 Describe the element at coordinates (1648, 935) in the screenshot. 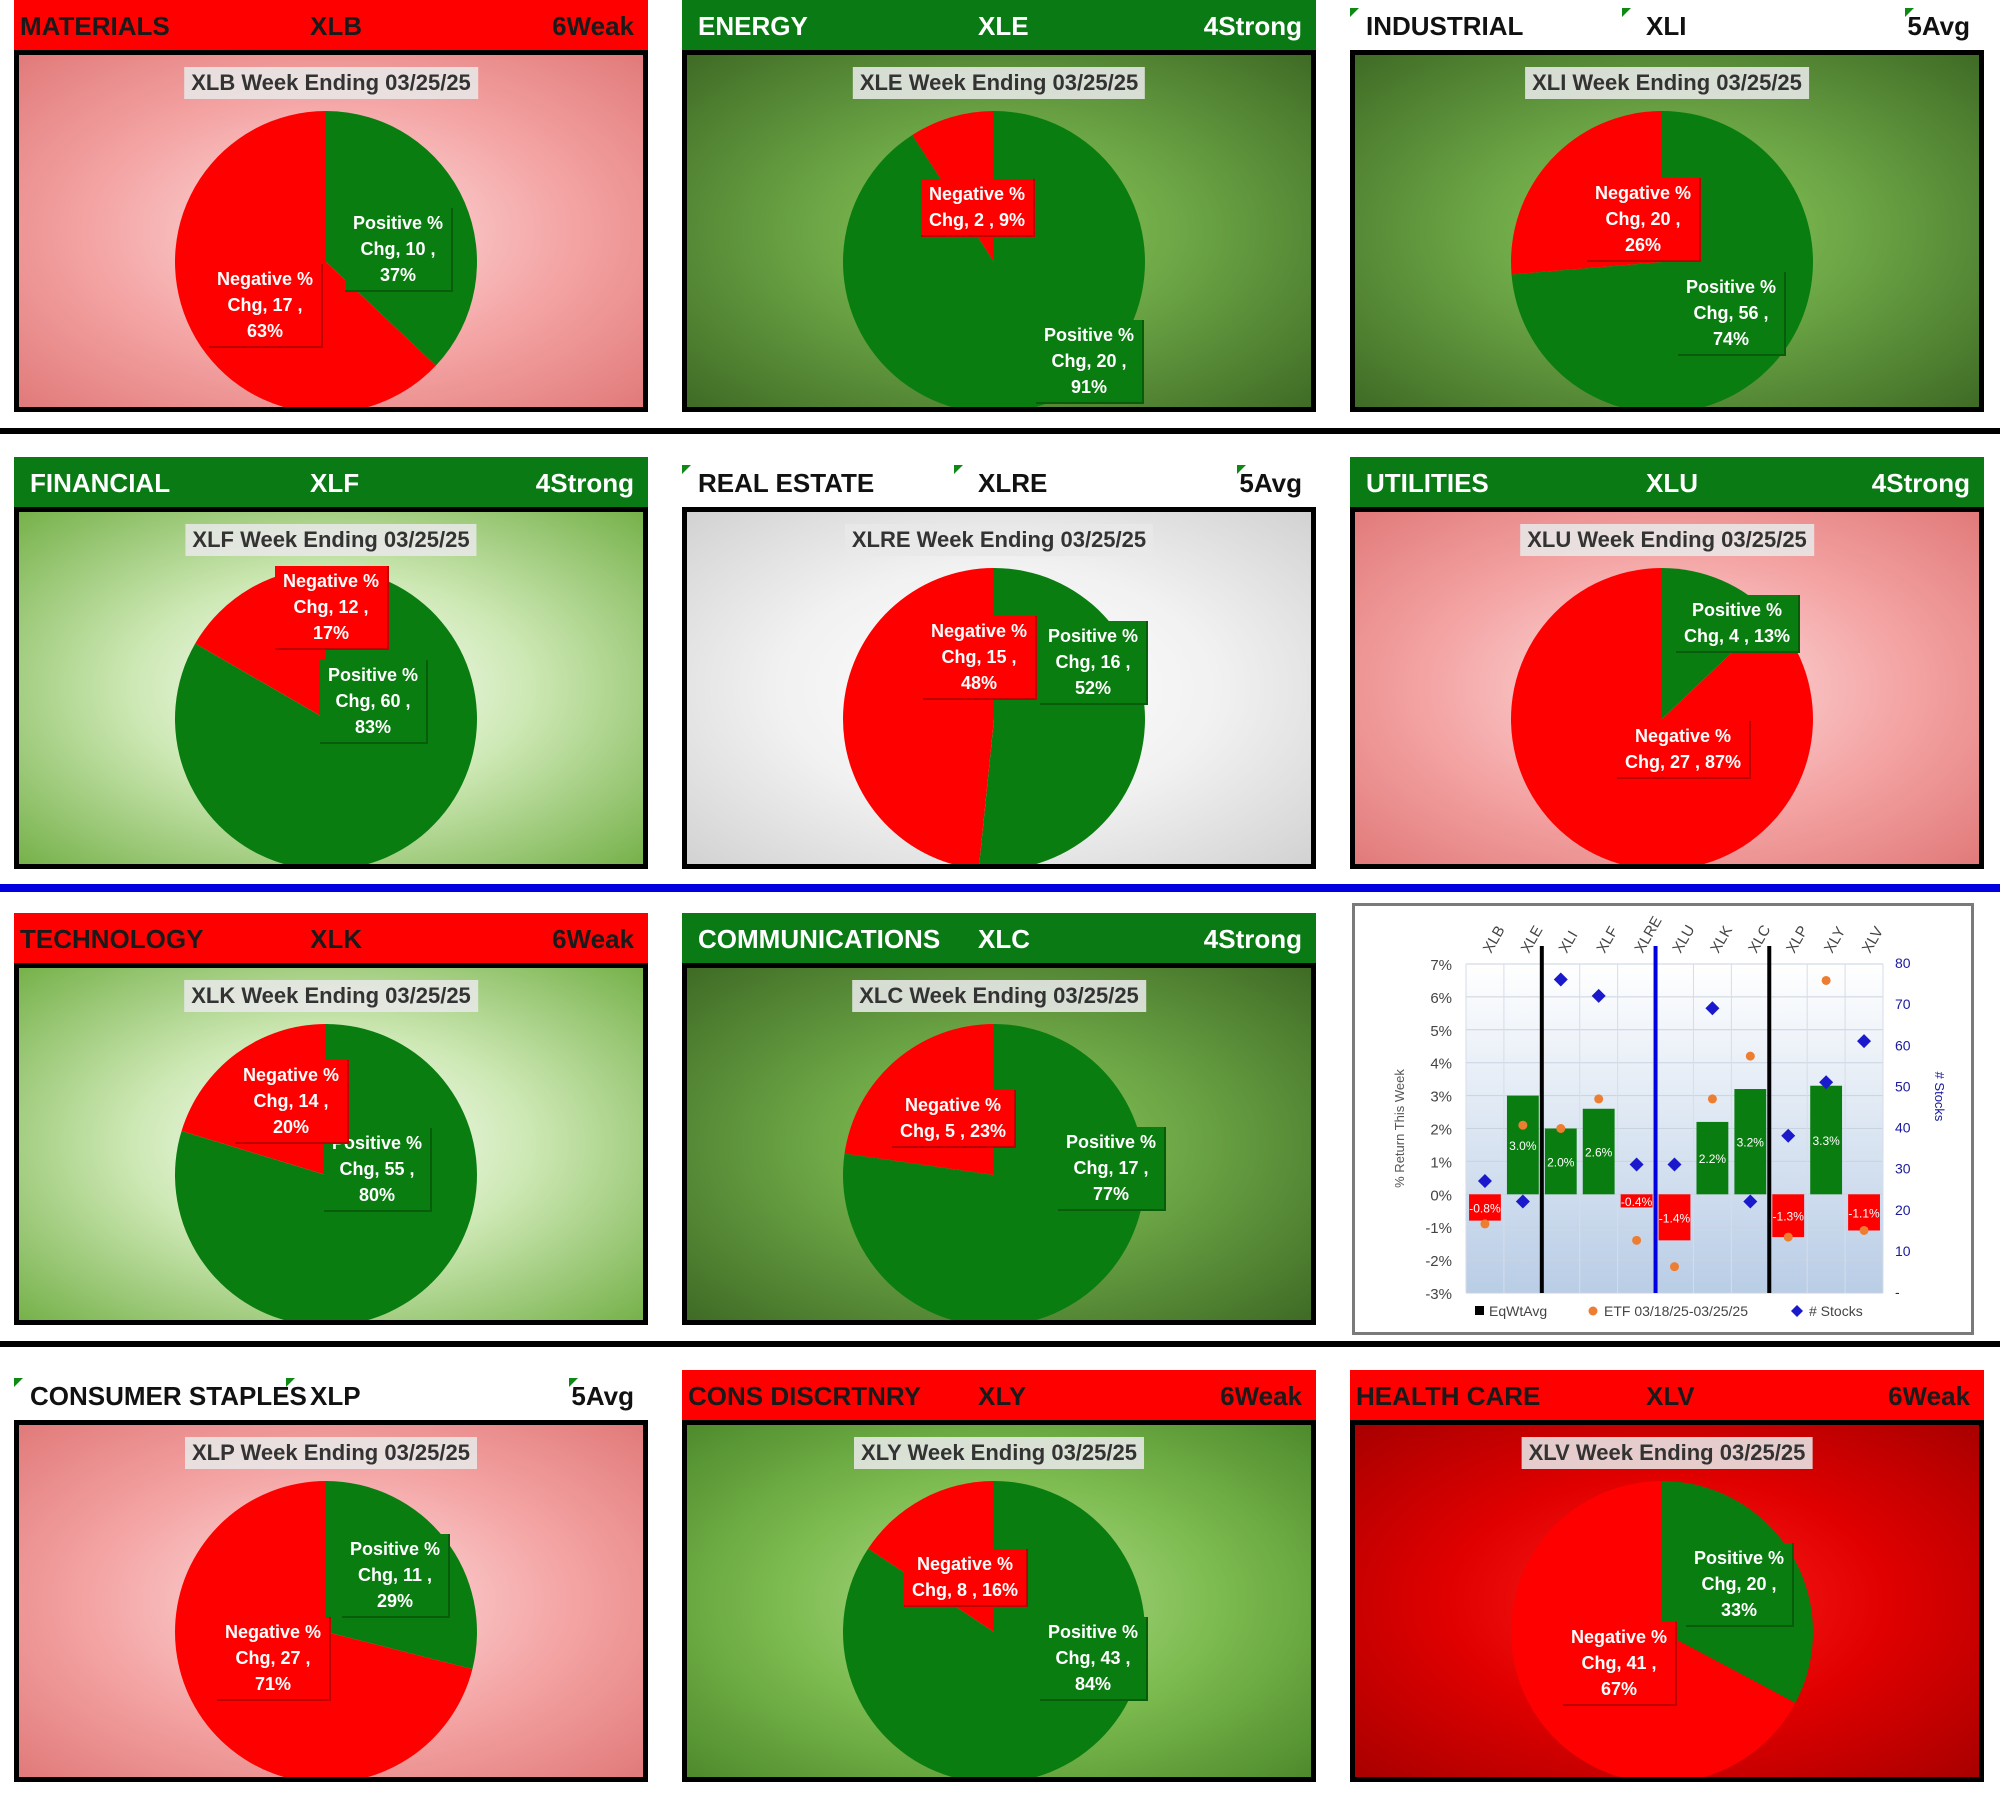

I see `x-tick-label: XLRE` at that location.